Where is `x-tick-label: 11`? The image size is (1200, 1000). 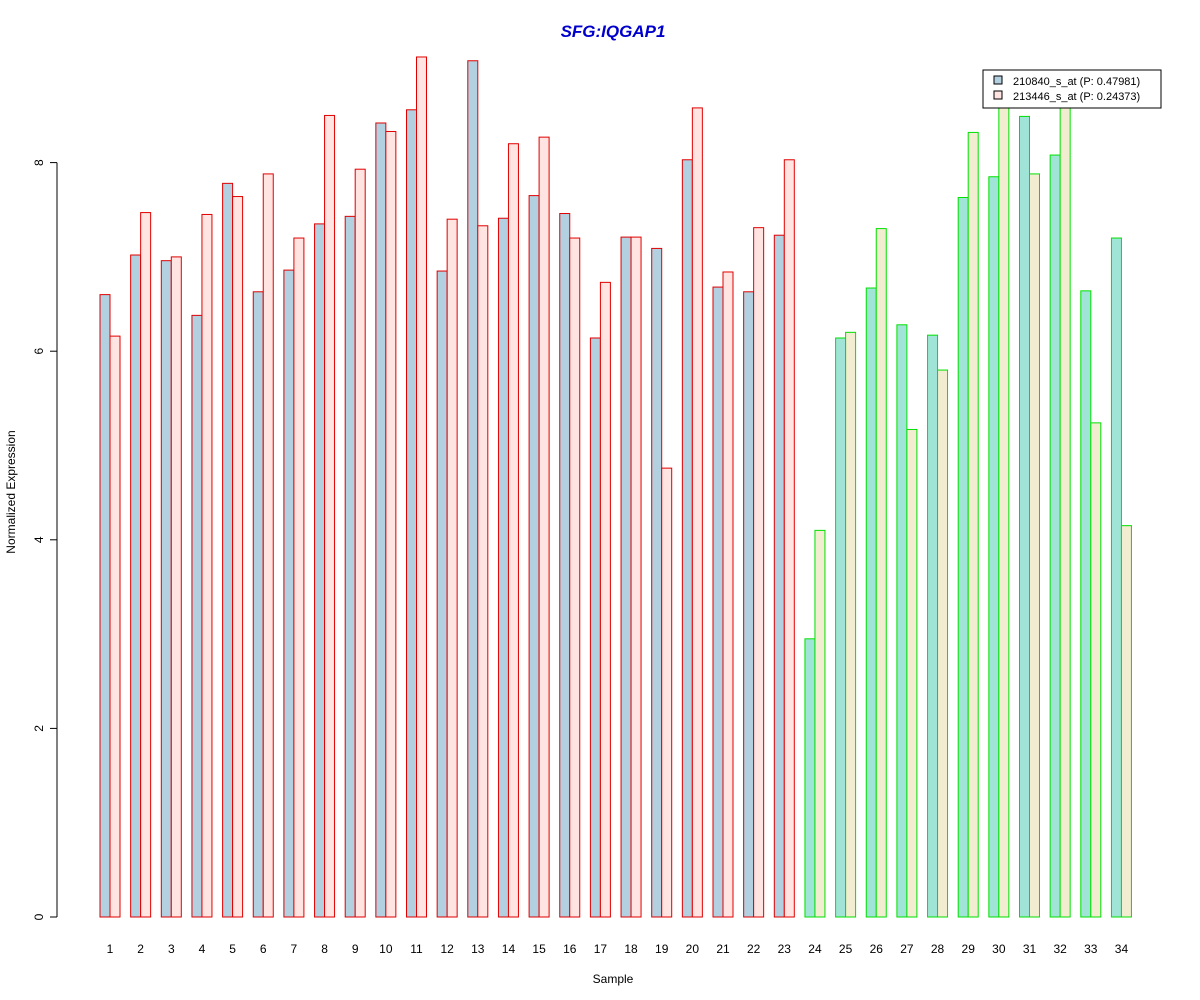
x-tick-label: 11 is located at coordinates (416, 949).